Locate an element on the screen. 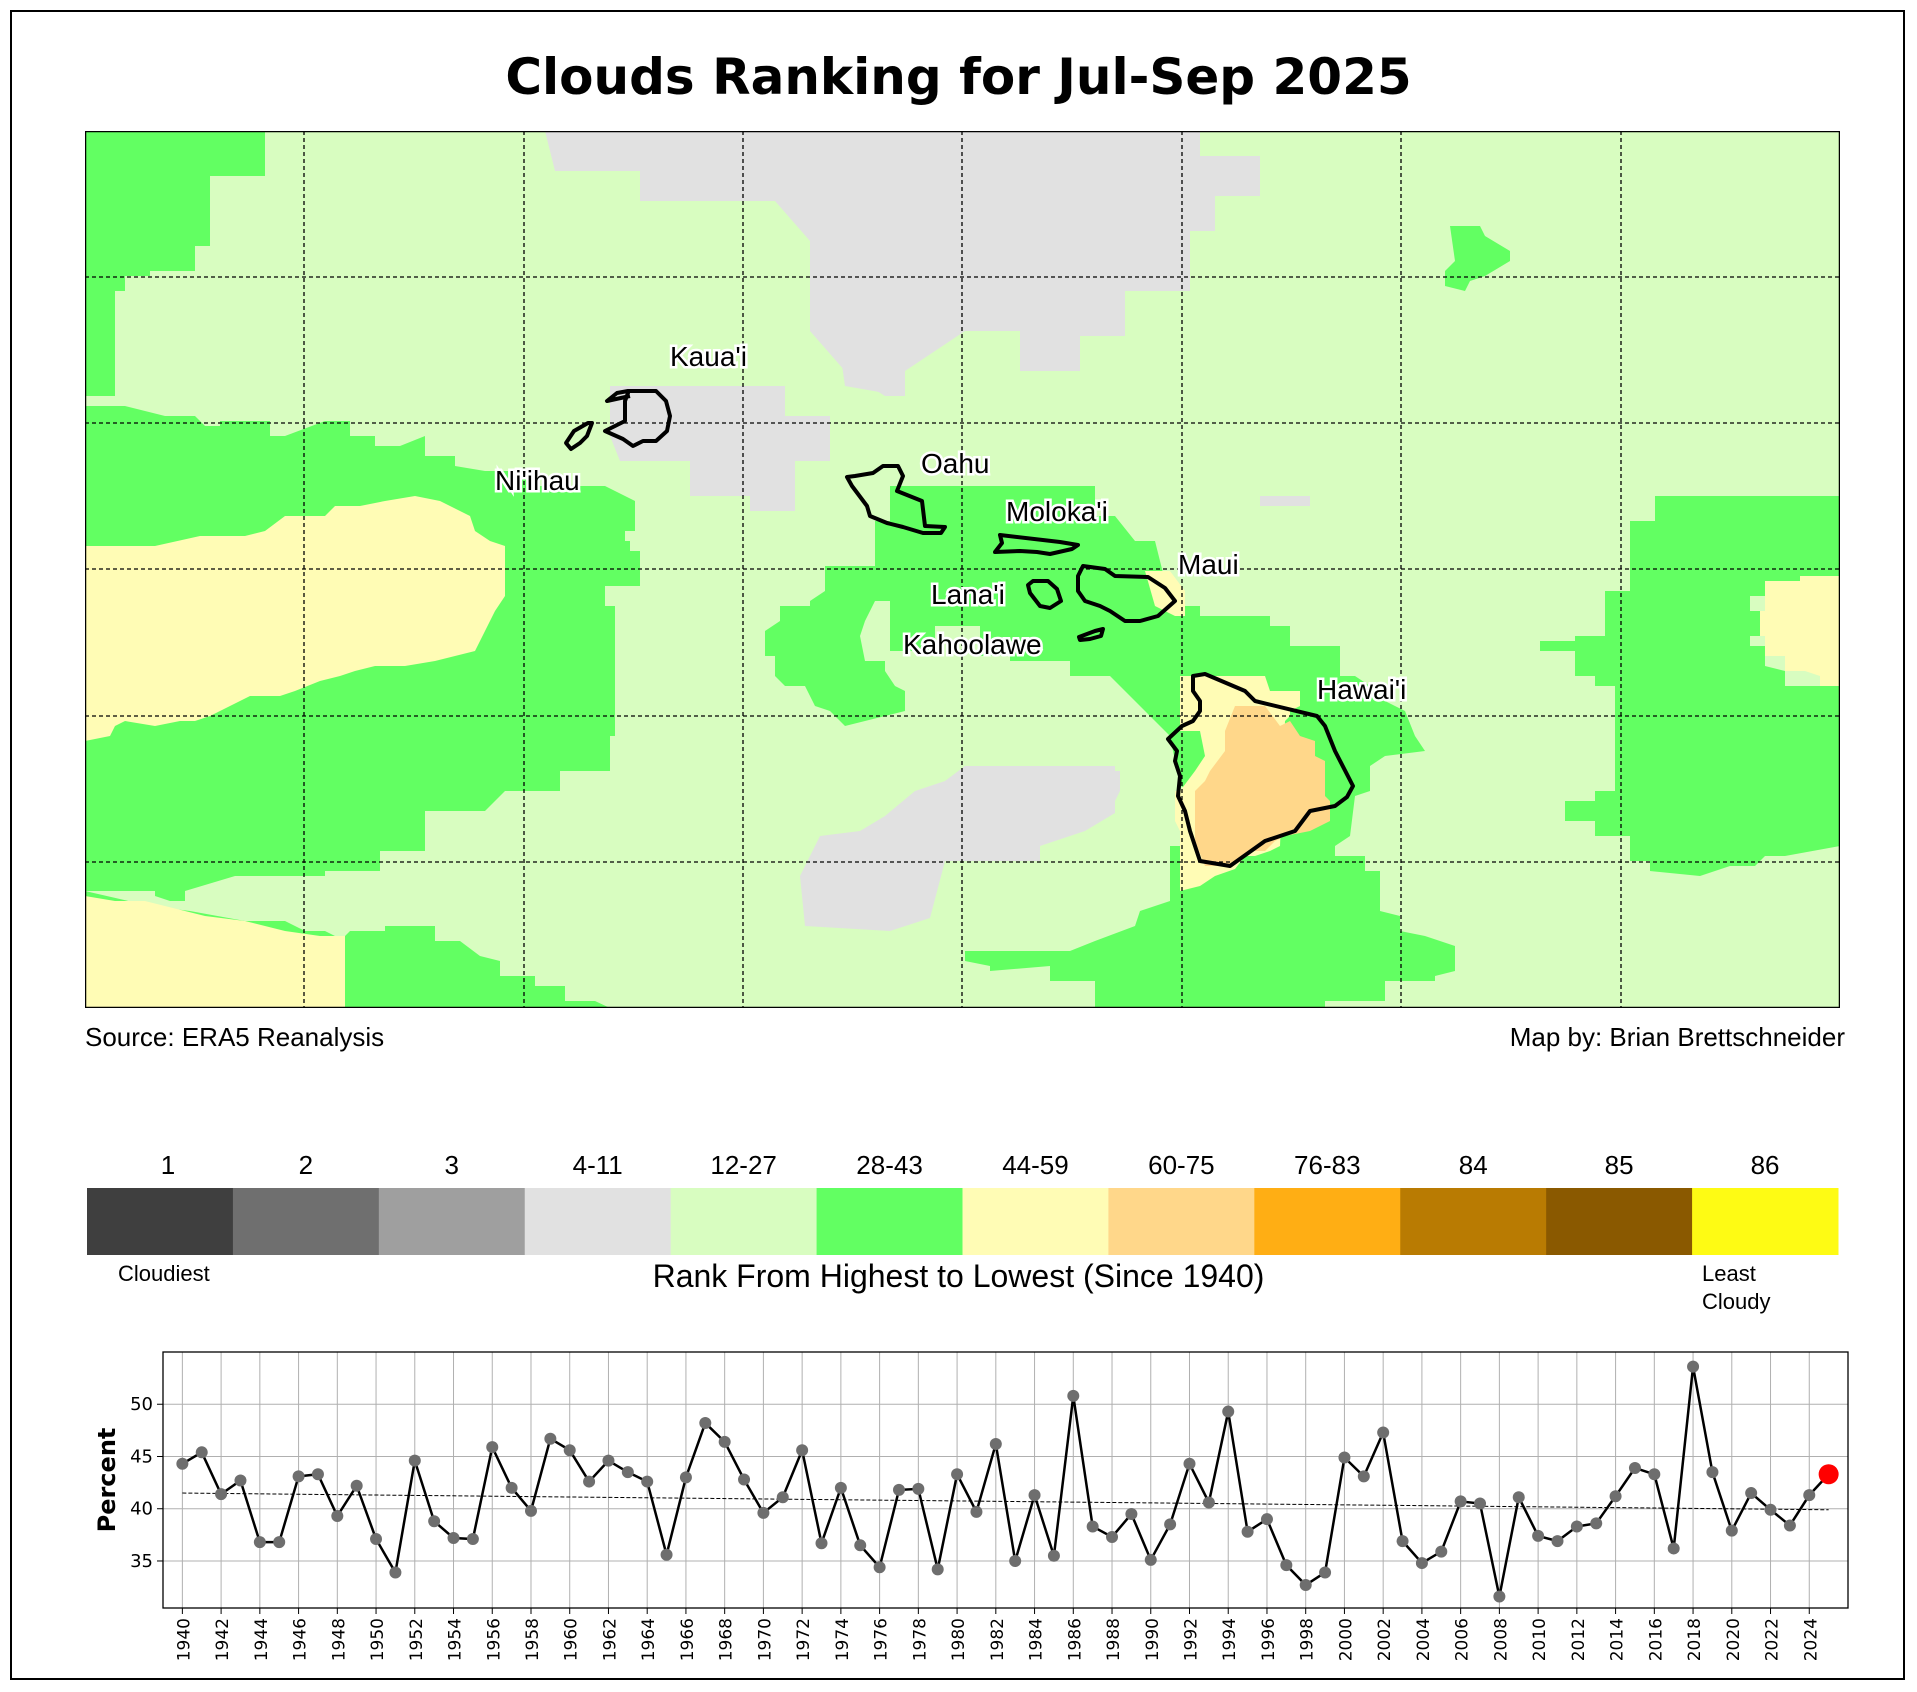  island-molokai-outline is located at coordinates (1036, 544).